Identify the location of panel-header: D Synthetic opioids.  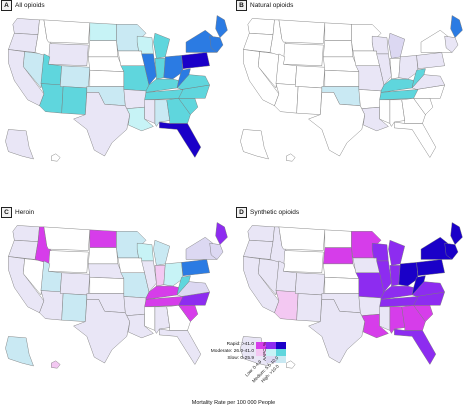
(267, 212).